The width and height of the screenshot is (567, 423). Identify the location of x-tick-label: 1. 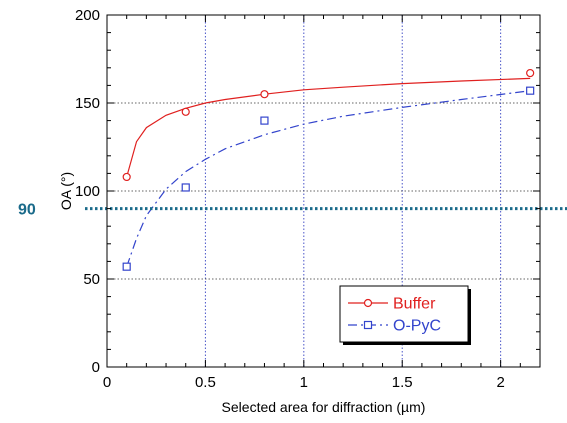
(304, 382).